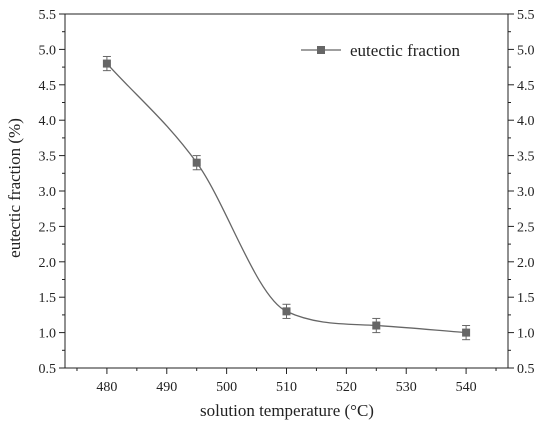 Image resolution: width=550 pixels, height=427 pixels. Describe the element at coordinates (526, 192) in the screenshot. I see `y-tick-label-right: 3.0` at that location.